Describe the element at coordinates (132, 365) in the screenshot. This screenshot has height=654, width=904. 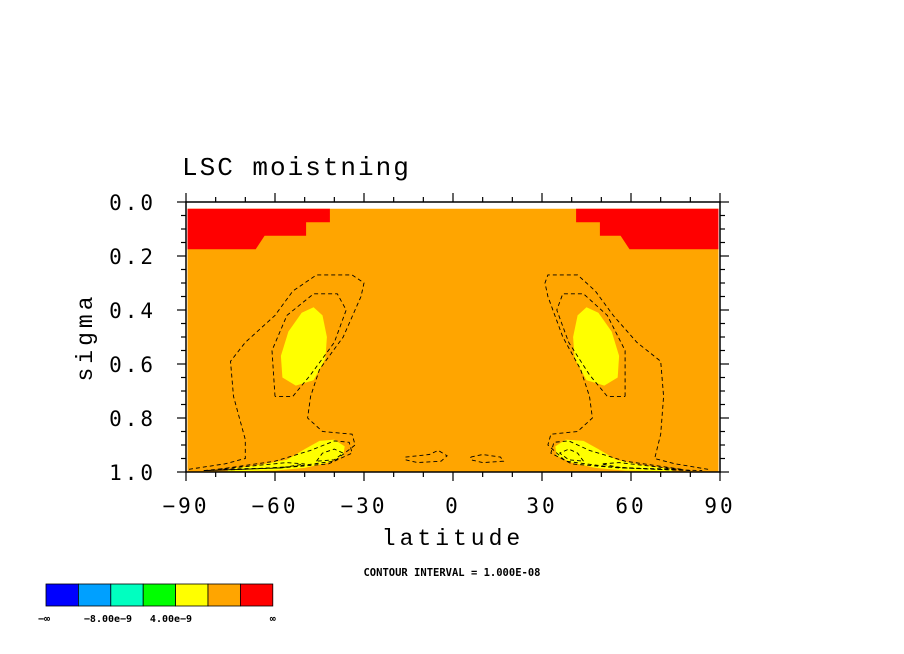
I see `y-tick-label: 0.6` at that location.